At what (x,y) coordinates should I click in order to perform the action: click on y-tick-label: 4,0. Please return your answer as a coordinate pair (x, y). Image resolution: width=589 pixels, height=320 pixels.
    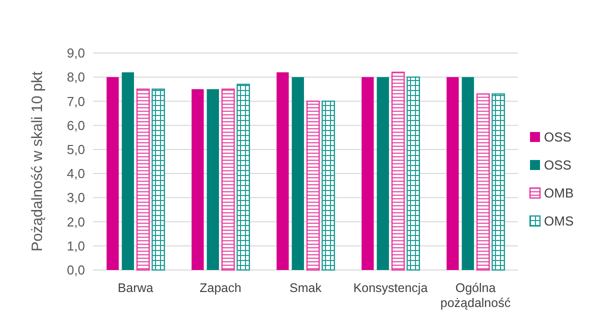
    Looking at the image, I should click on (75, 174).